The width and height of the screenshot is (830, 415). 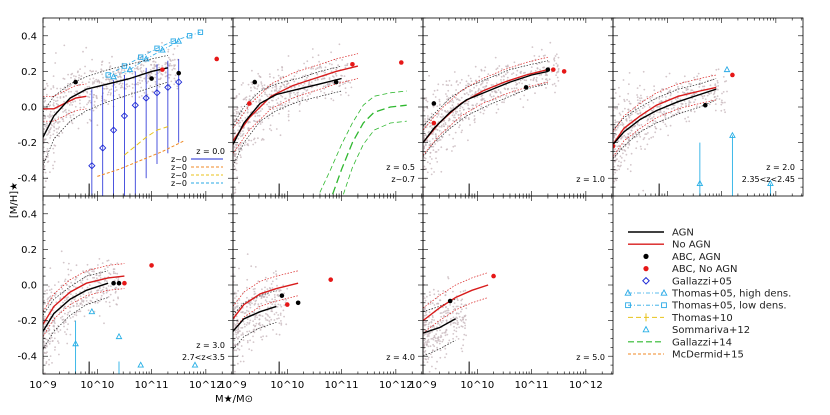 What do you see at coordinates (121, 312) in the screenshot?
I see `plot-area` at bounding box center [121, 312].